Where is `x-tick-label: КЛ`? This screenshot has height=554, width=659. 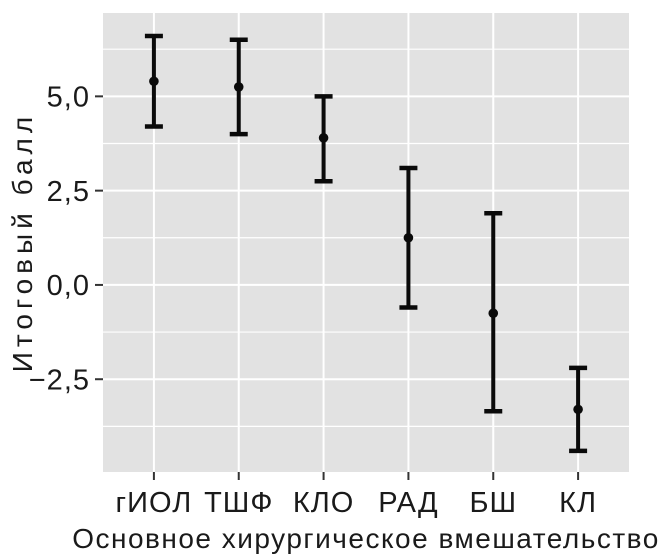 x-tick-label: КЛ is located at coordinates (578, 503).